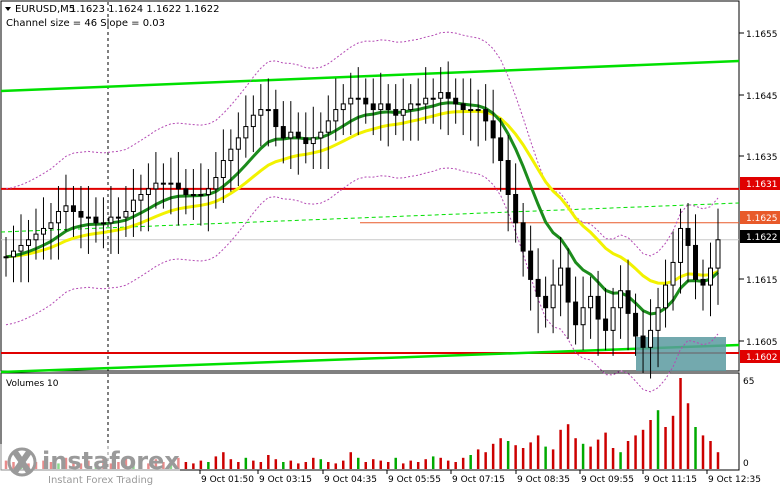 The height and width of the screenshot is (489, 781). What do you see at coordinates (370, 76) in the screenshot?
I see `channel-upper-line` at bounding box center [370, 76].